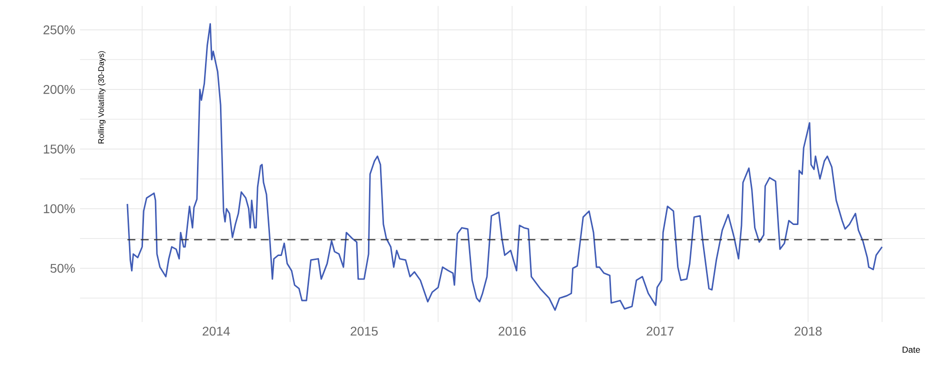 Image resolution: width=945 pixels, height=366 pixels. I want to click on y-tick-label: 250%, so click(59, 29).